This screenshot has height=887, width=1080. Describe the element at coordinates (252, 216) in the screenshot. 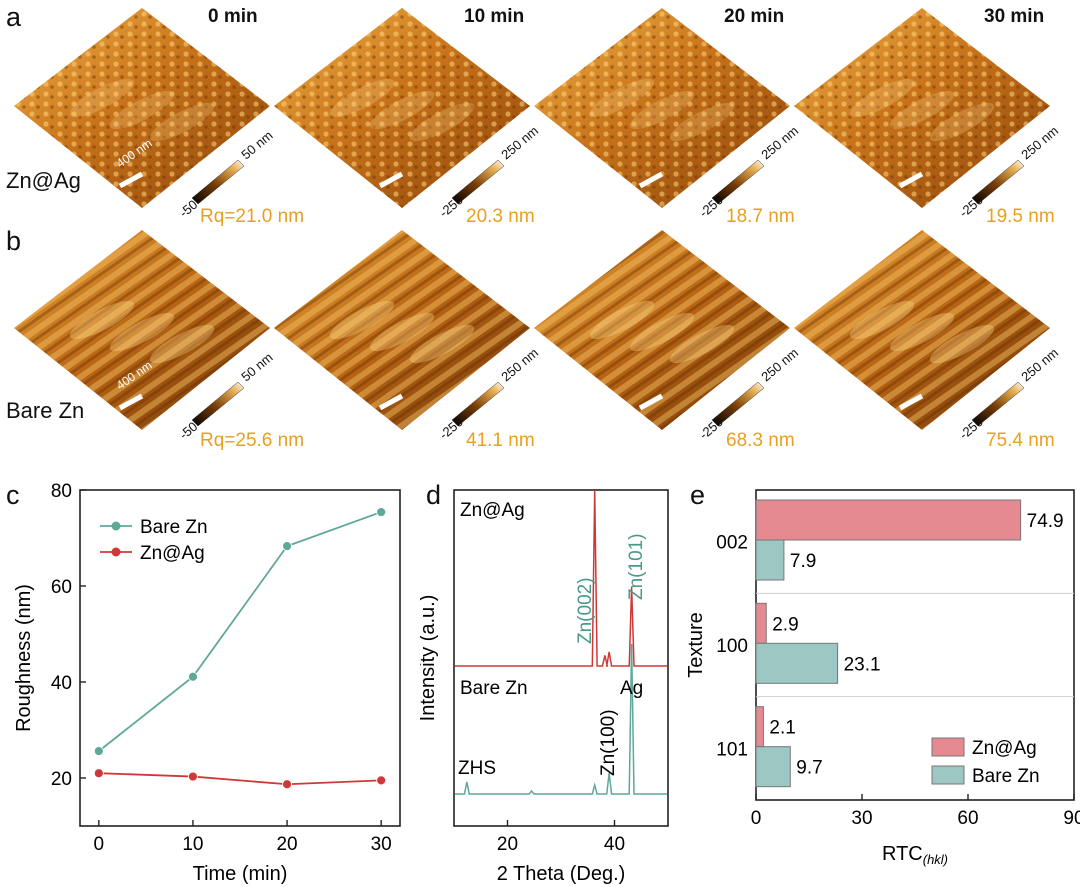

I see `rq-zn-ag-0: Rq=21.0 nm` at that location.